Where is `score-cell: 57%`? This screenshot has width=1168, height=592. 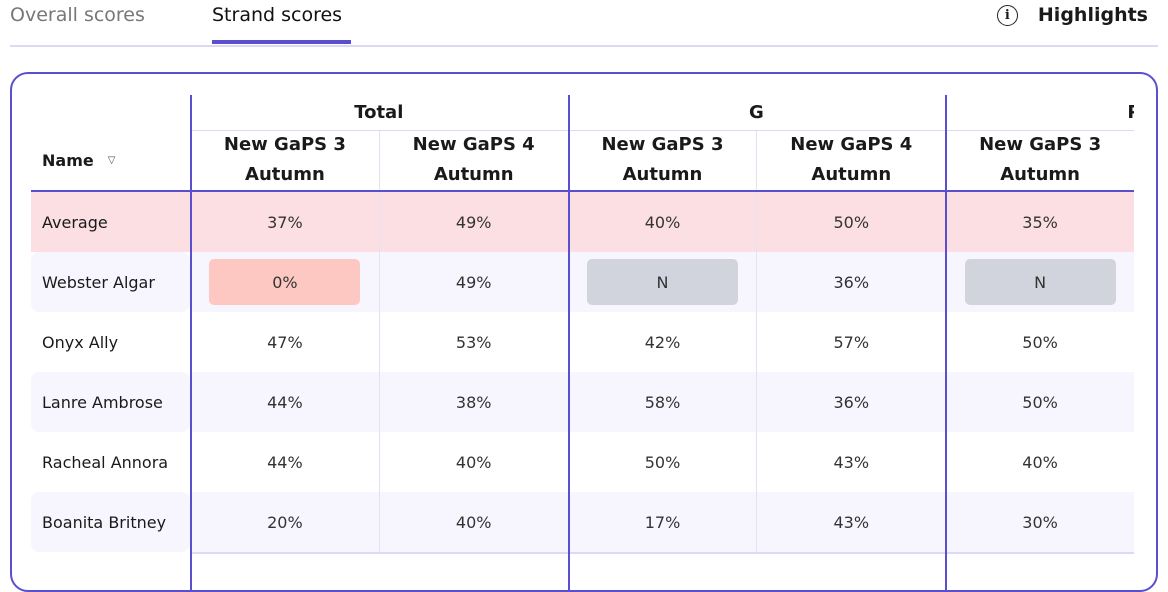 score-cell: 57% is located at coordinates (851, 342).